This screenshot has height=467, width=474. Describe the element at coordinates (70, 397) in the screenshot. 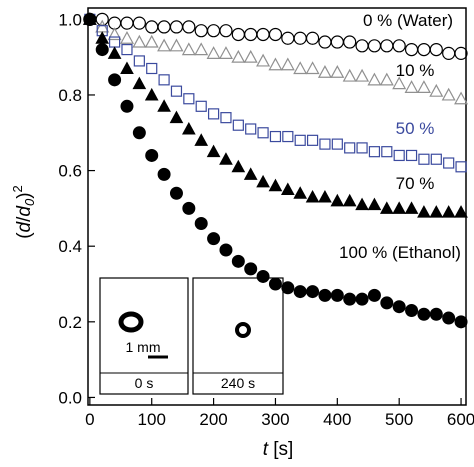

I see `y-tick-label: 0.0` at that location.